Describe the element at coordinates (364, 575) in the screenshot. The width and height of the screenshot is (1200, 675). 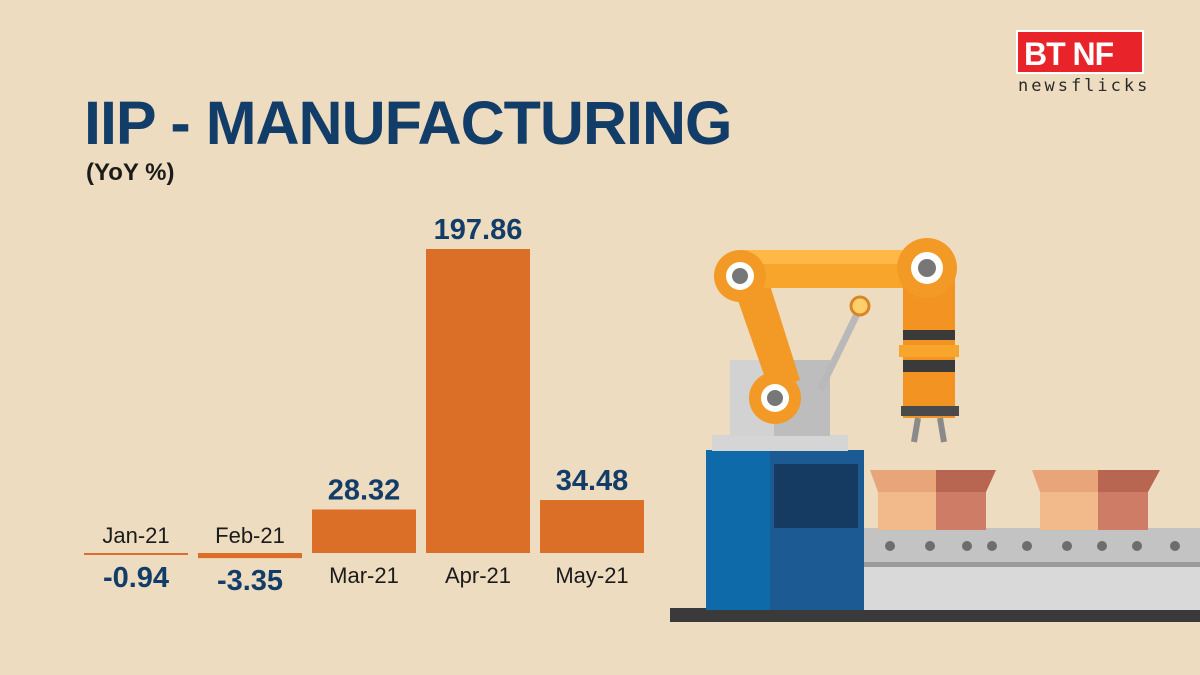
I see `category-label: Mar-21` at that location.